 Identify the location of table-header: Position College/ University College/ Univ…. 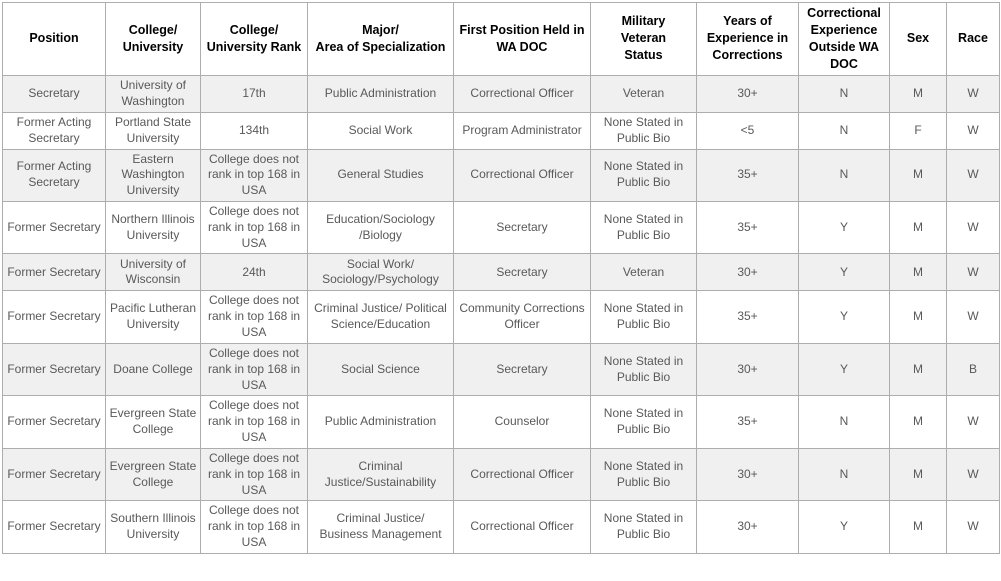
(501, 39).